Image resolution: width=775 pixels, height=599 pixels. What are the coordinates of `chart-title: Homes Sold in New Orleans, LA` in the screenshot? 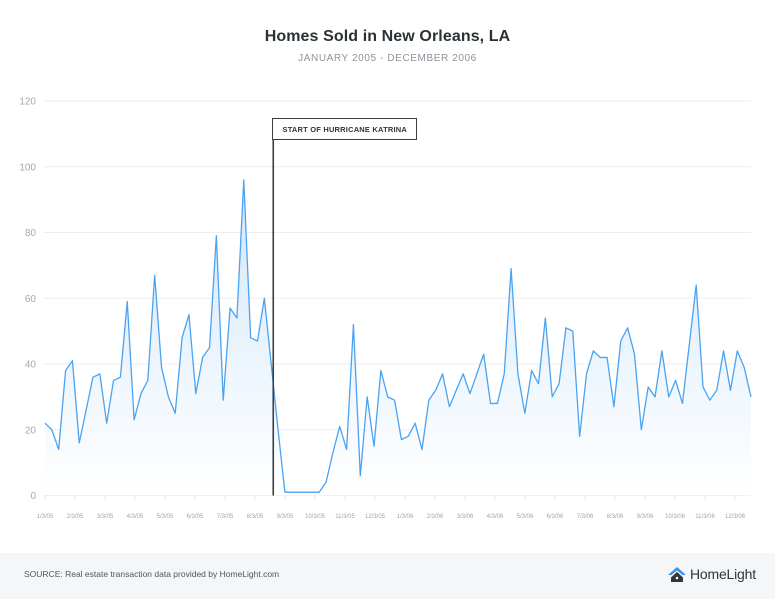 It's located at (387, 36).